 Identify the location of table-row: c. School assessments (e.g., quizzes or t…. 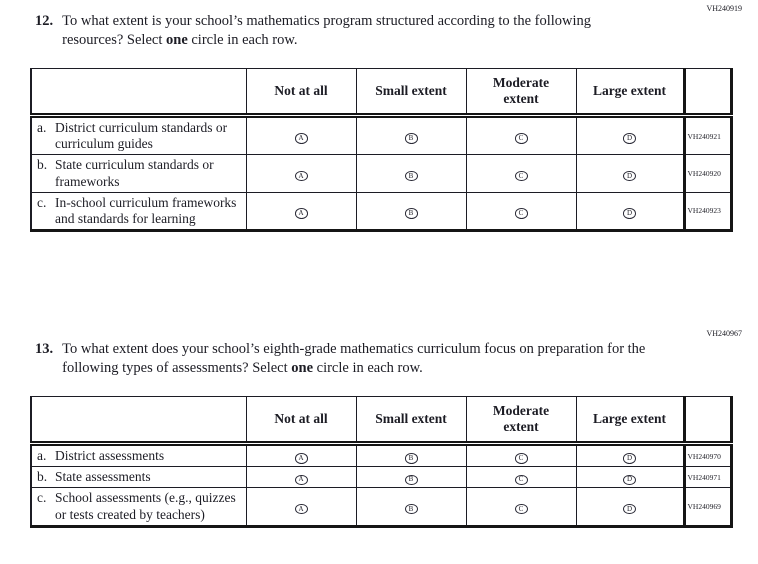
(381, 507).